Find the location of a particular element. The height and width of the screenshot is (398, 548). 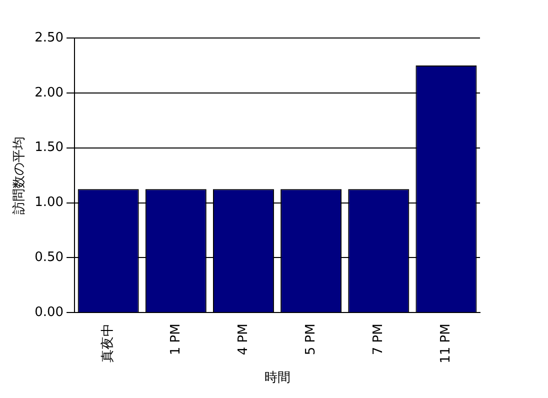

x-tick-label: 11 PM is located at coordinates (446, 344).